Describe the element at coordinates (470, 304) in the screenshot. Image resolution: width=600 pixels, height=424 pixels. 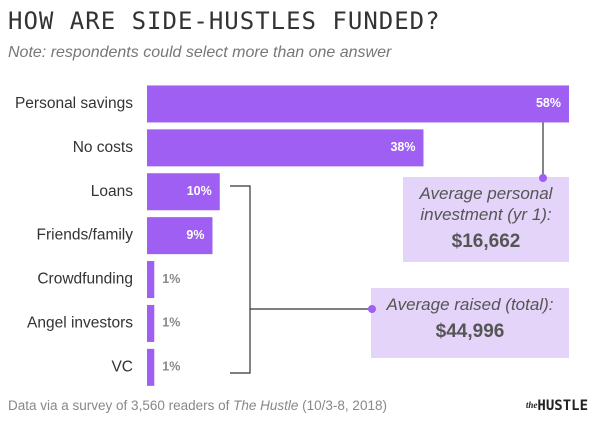
I see `annotation-text: Average raised (total):` at that location.